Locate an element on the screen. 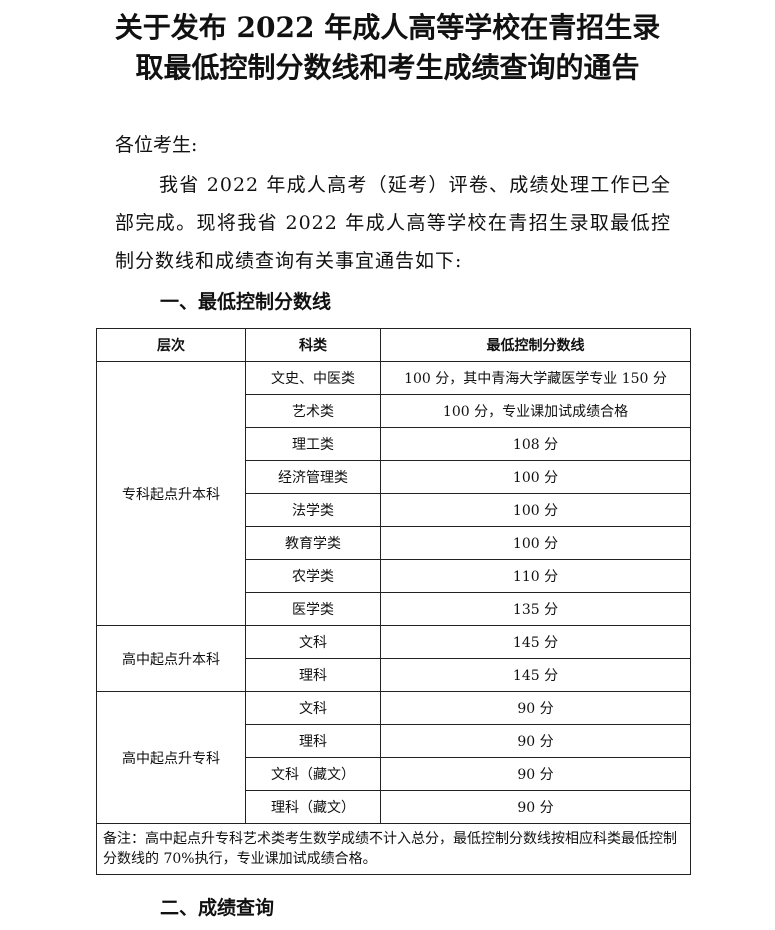 Image resolution: width=775 pixels, height=930 pixels. category-cell: 农学类 is located at coordinates (313, 576).